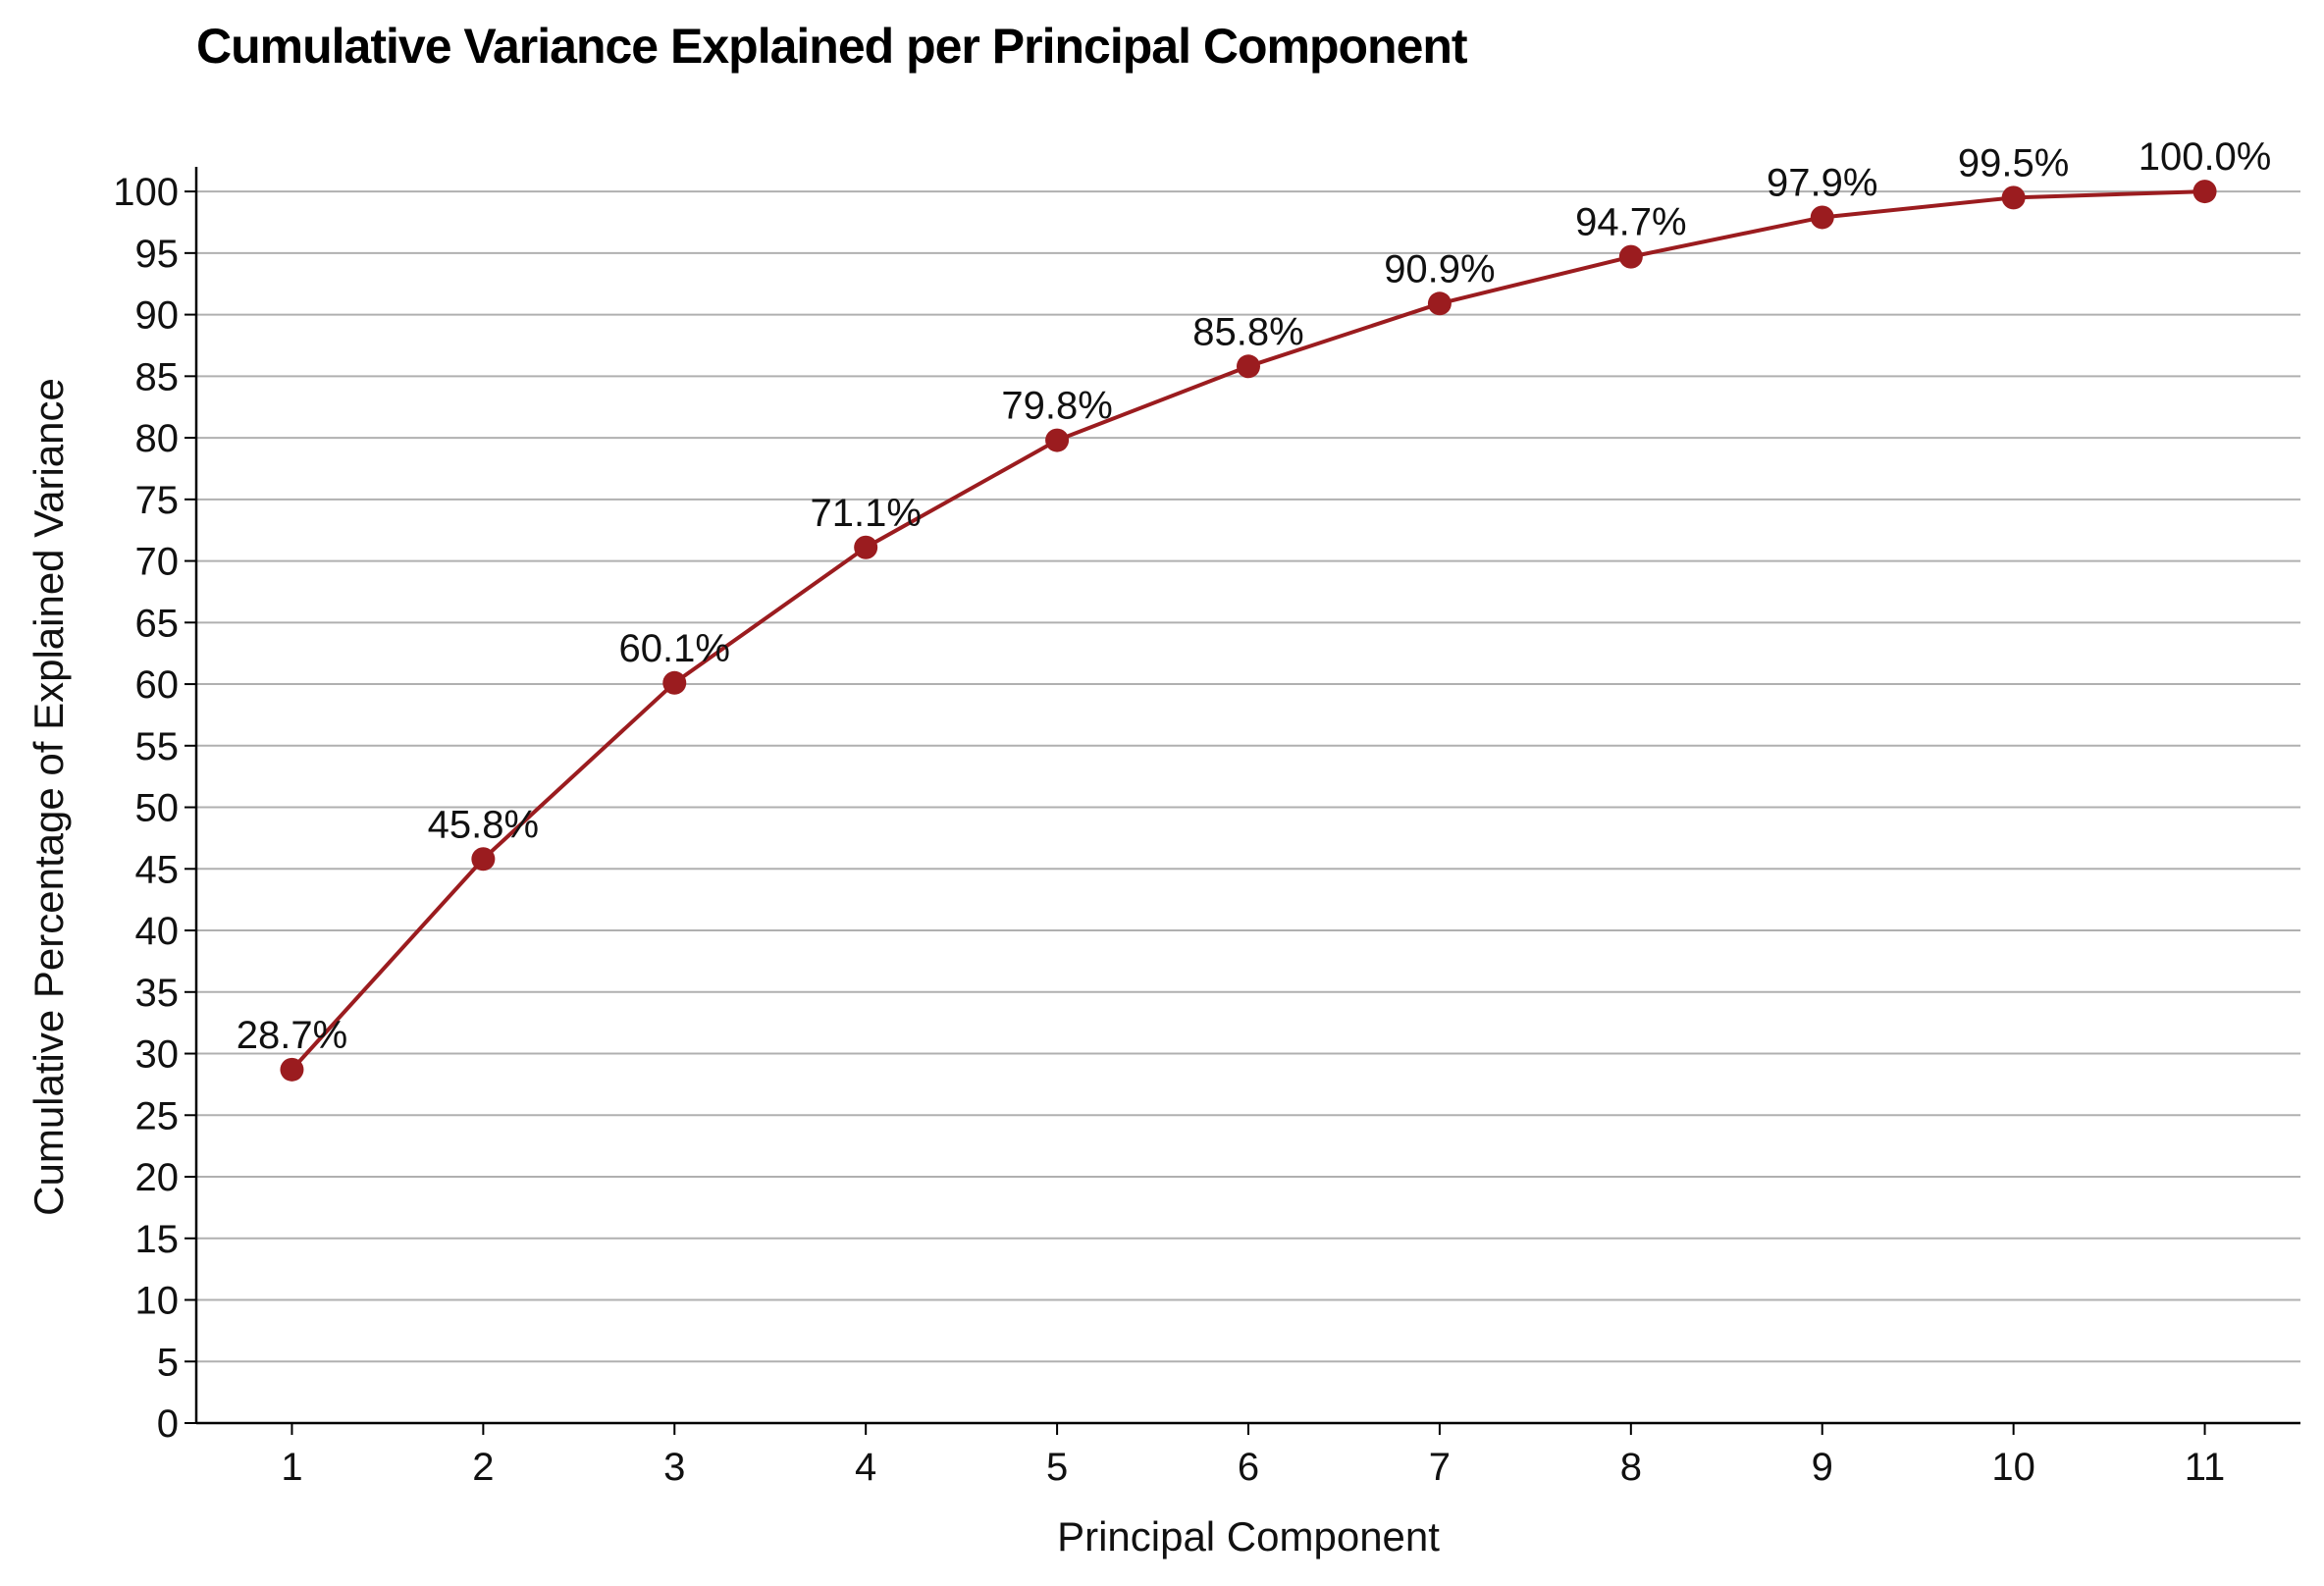  What do you see at coordinates (1822, 183) in the screenshot?
I see `data-label: 97.9%` at bounding box center [1822, 183].